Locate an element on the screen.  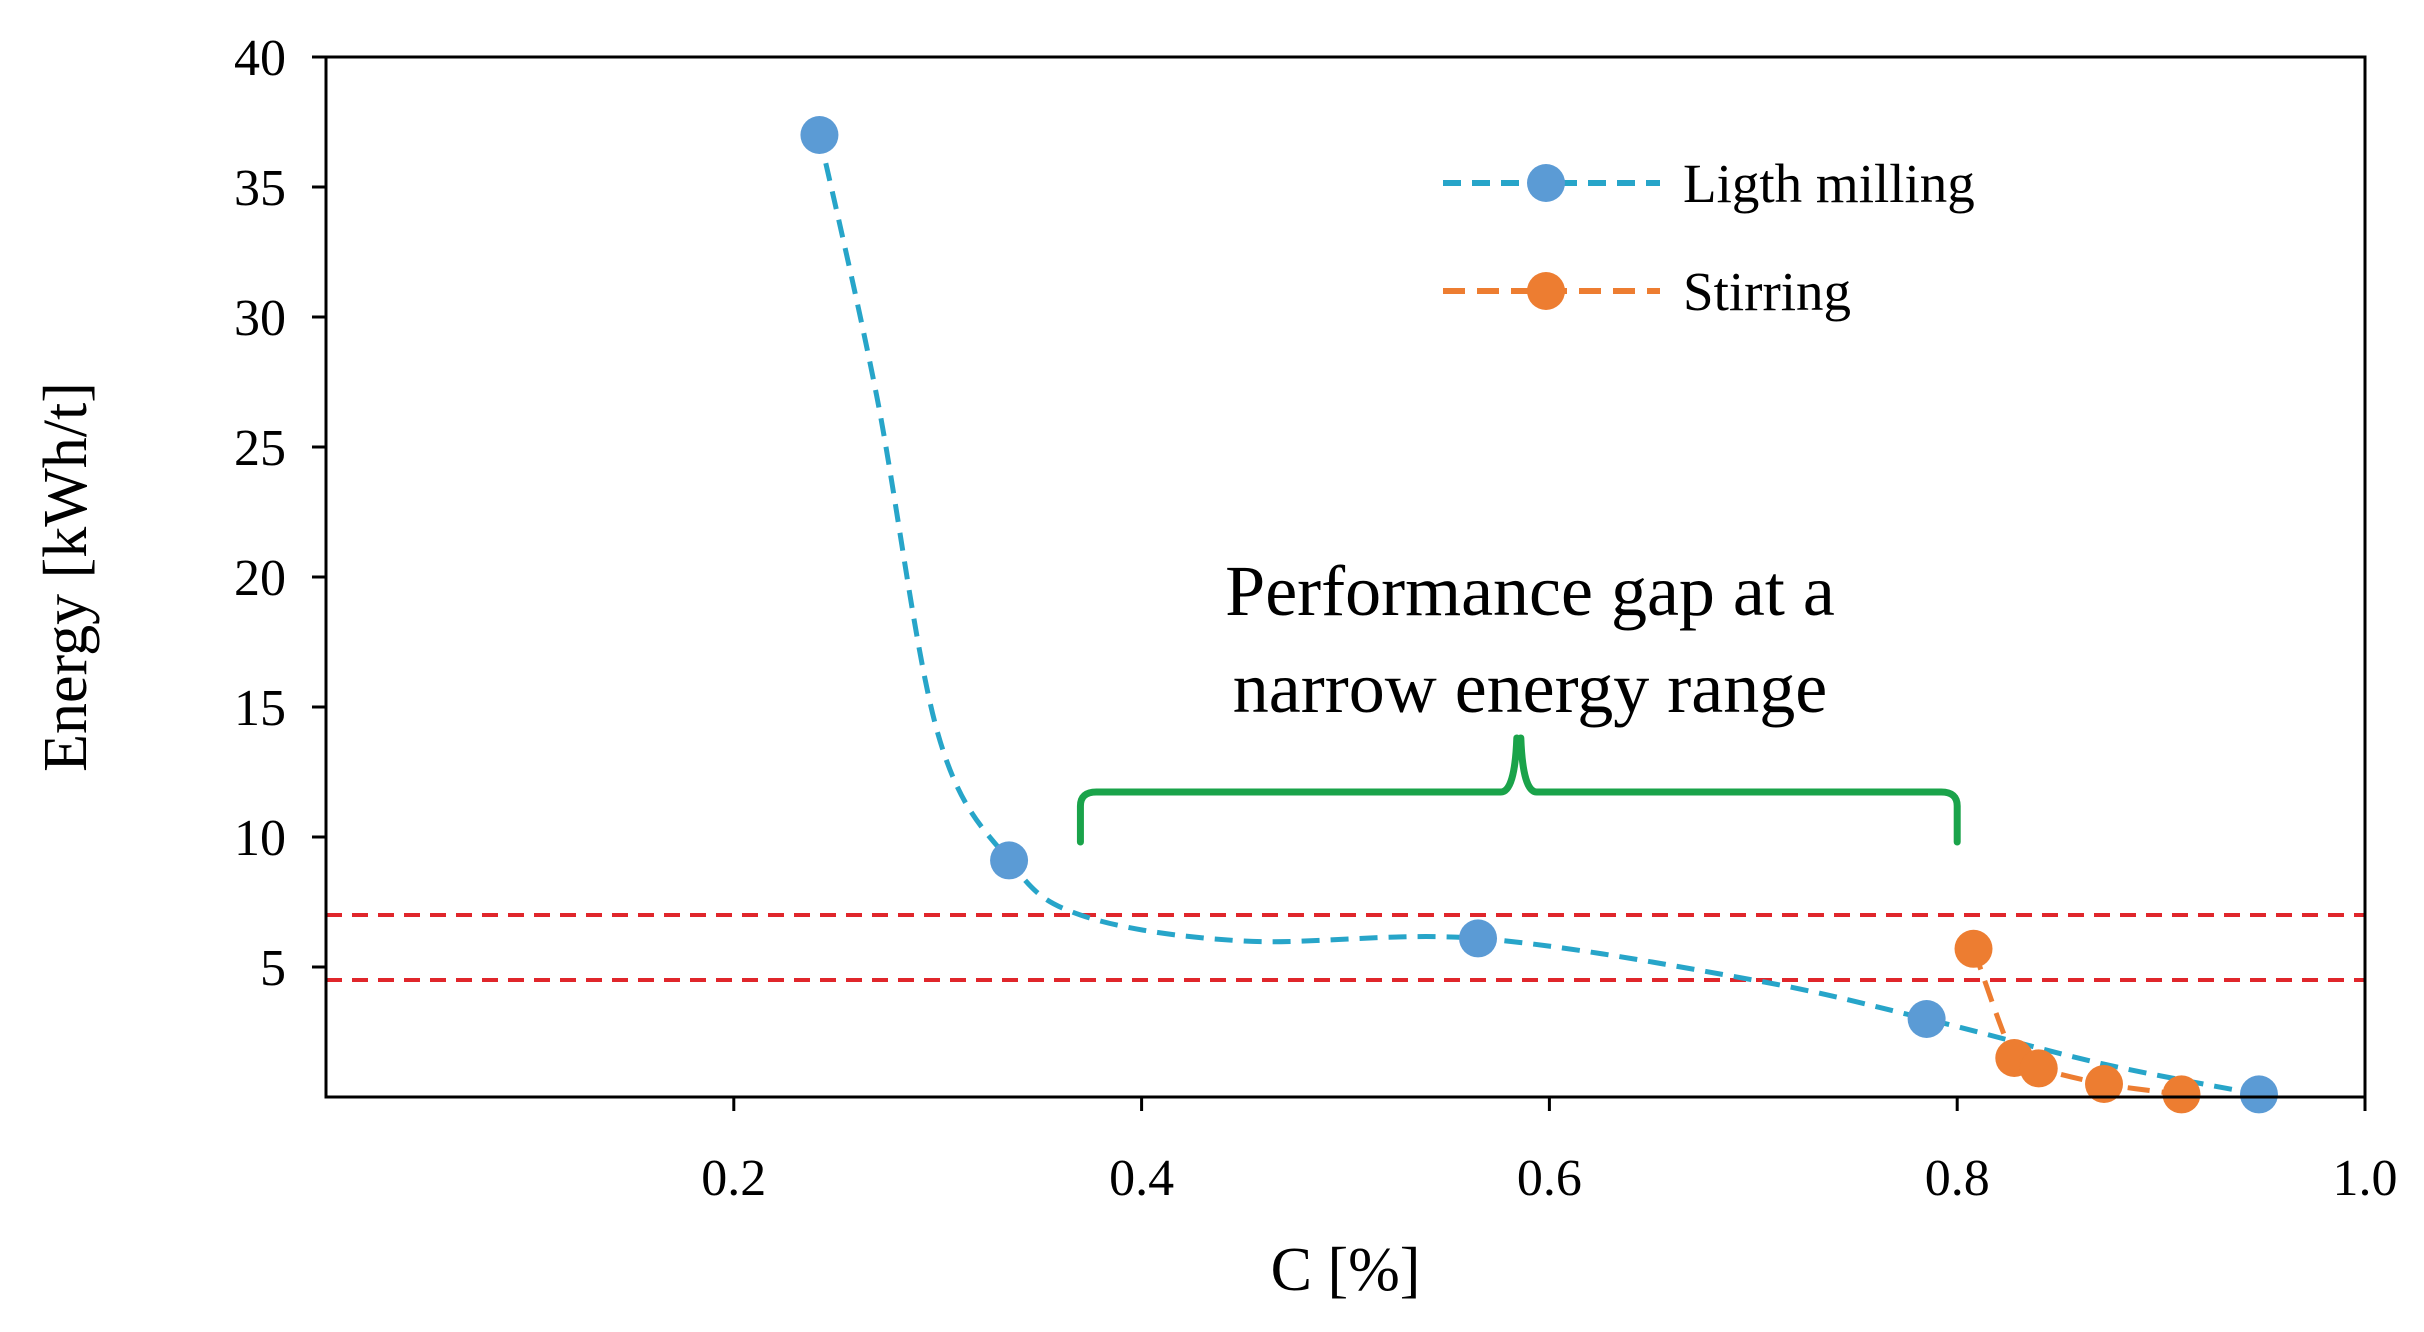
y-tick-label: 20 is located at coordinates (260, 578).